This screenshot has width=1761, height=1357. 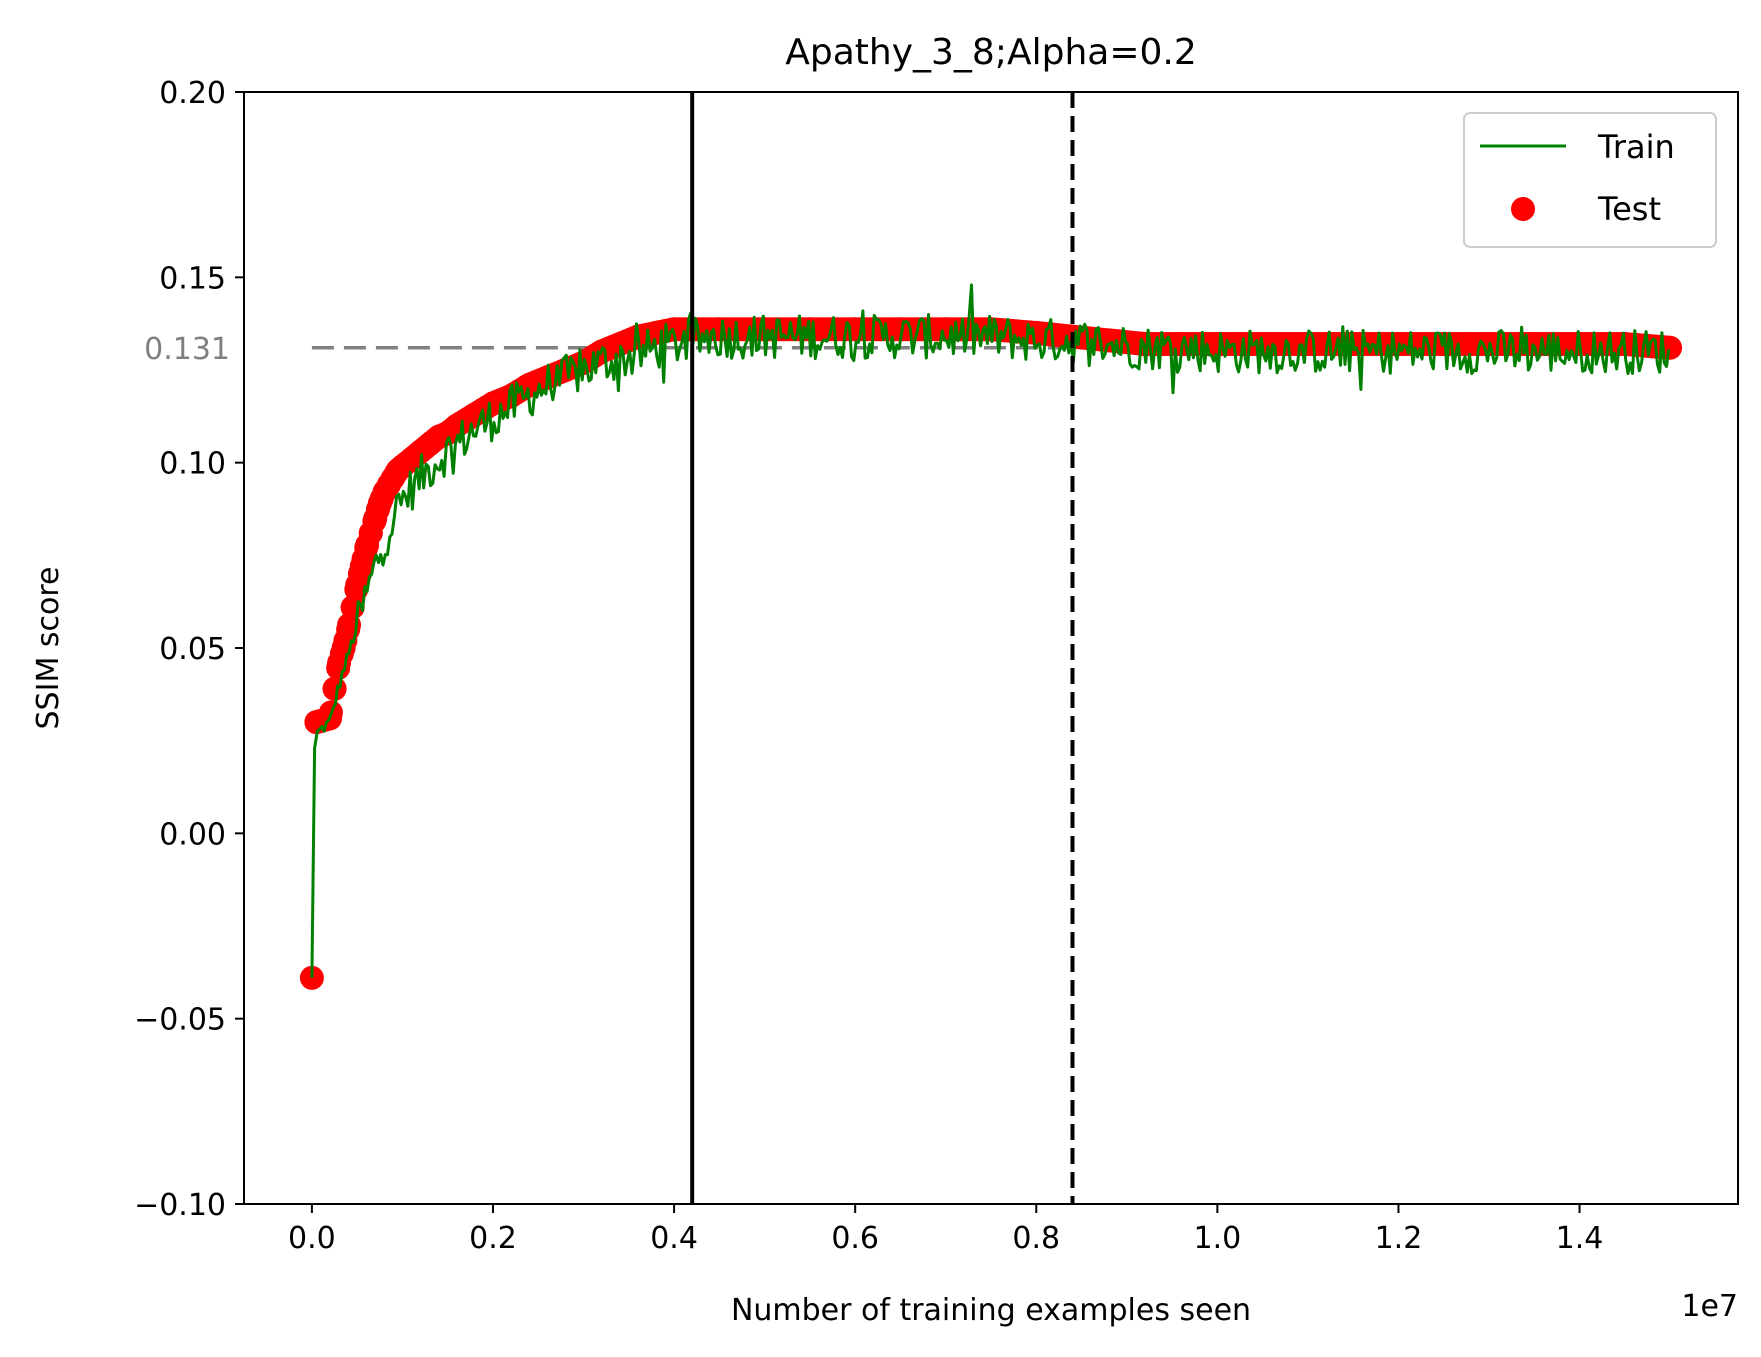 What do you see at coordinates (312, 1238) in the screenshot?
I see `x-tick-label: 0.0` at bounding box center [312, 1238].